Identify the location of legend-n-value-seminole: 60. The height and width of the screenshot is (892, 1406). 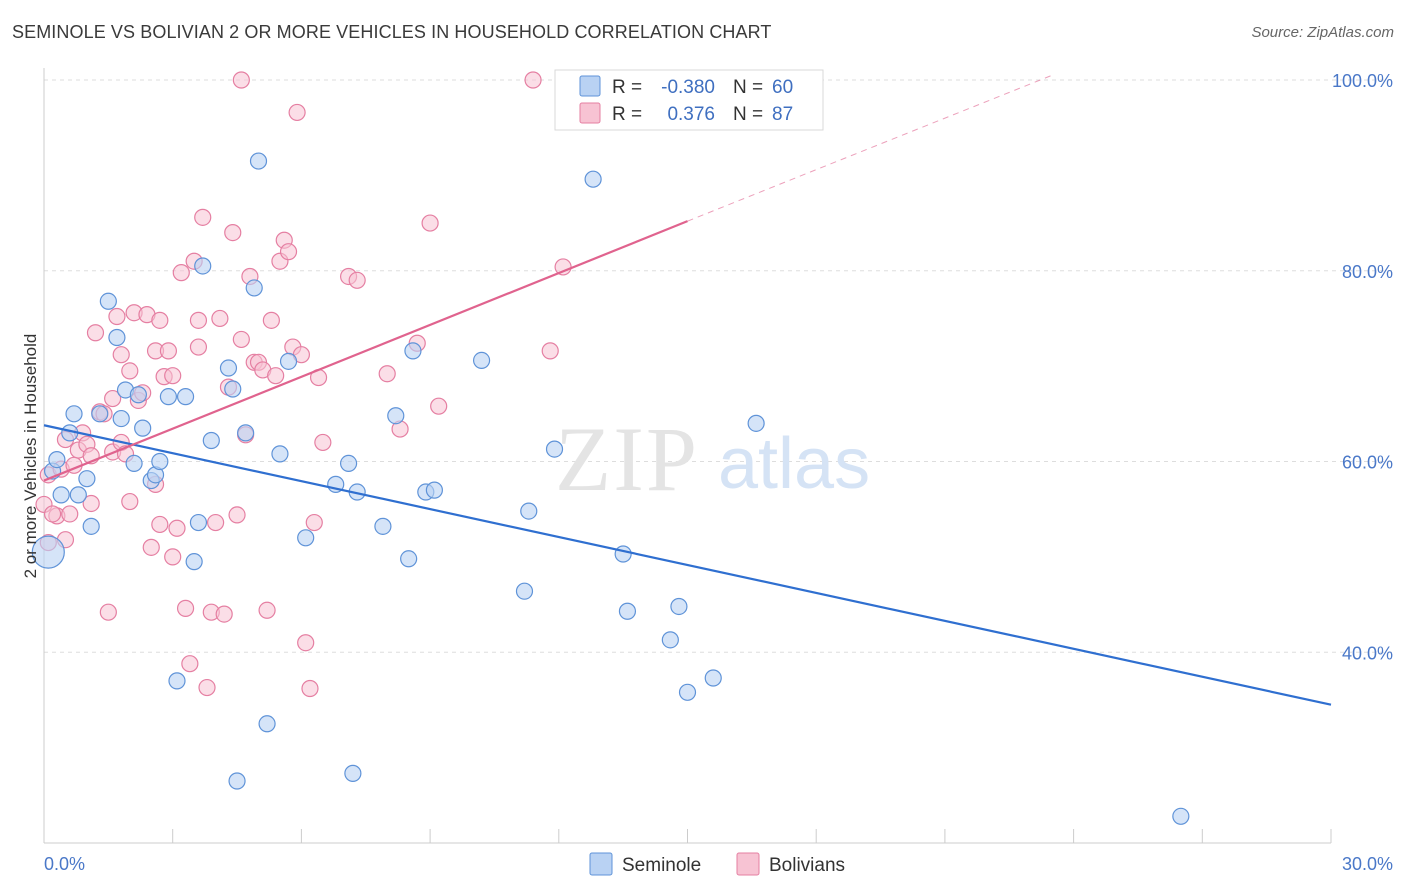
(782, 87).